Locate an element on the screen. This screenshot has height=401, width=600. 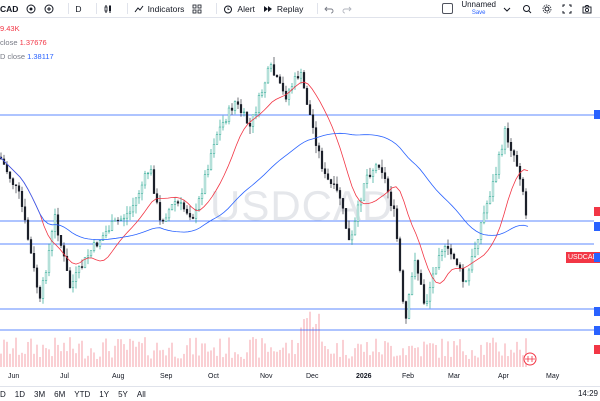
volume-toggle is located at coordinates (530, 359).